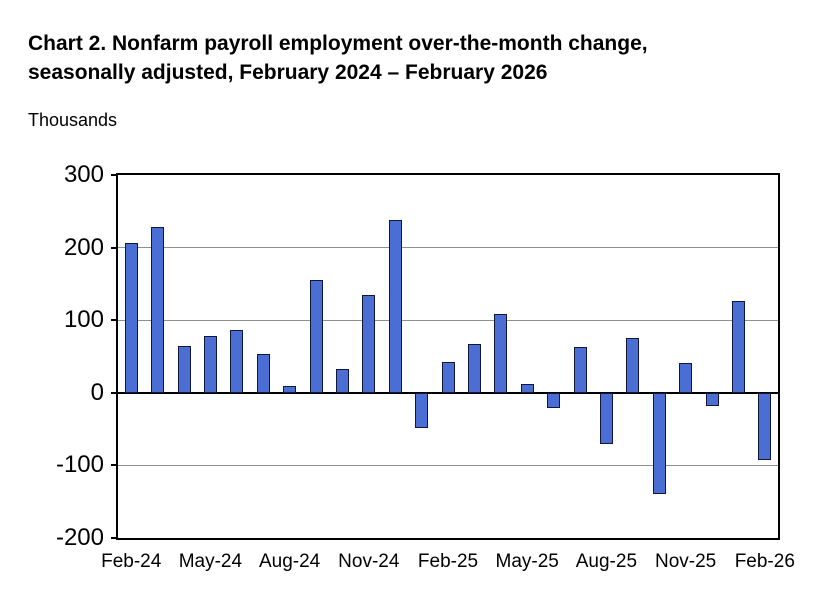  I want to click on y-tick-label: 200, so click(83, 247).